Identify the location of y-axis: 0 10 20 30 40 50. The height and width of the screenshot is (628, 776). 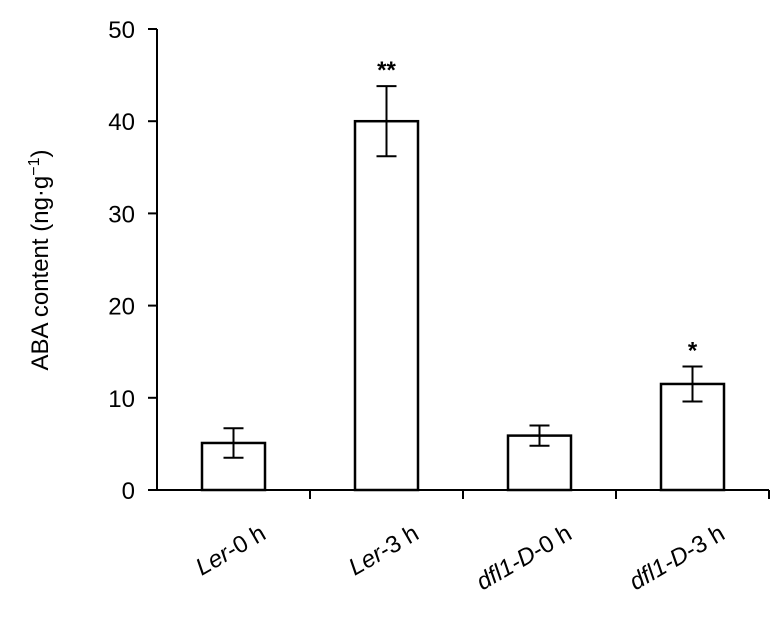
(133, 261).